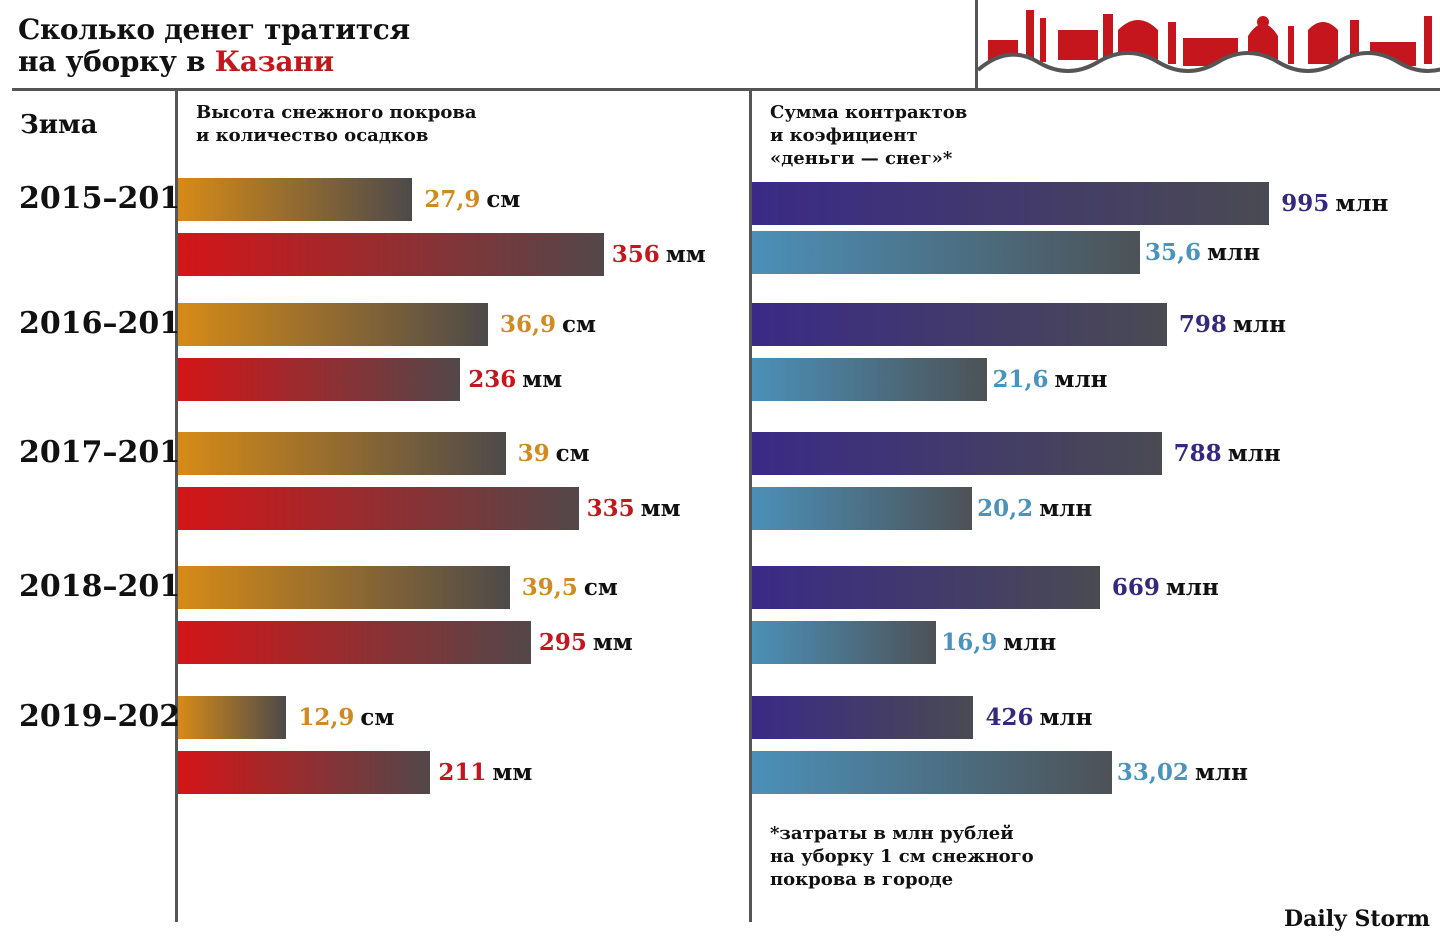 This screenshot has width=1440, height=947. What do you see at coordinates (462, 772) in the screenshot?
I see `data-label-value: 211` at bounding box center [462, 772].